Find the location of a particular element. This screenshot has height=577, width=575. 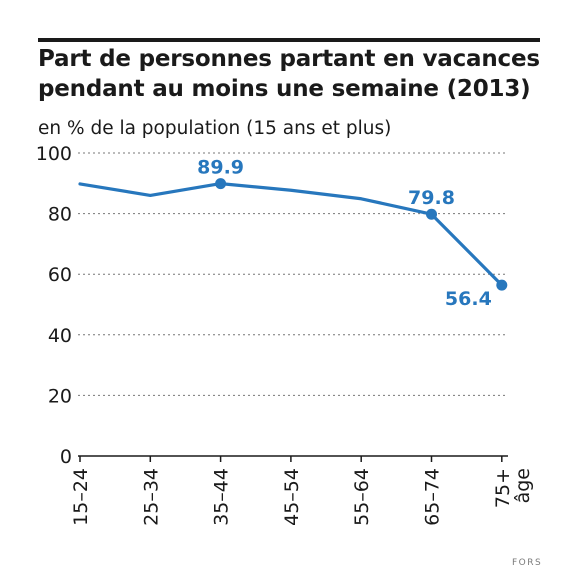

title-rule is located at coordinates (289, 40).